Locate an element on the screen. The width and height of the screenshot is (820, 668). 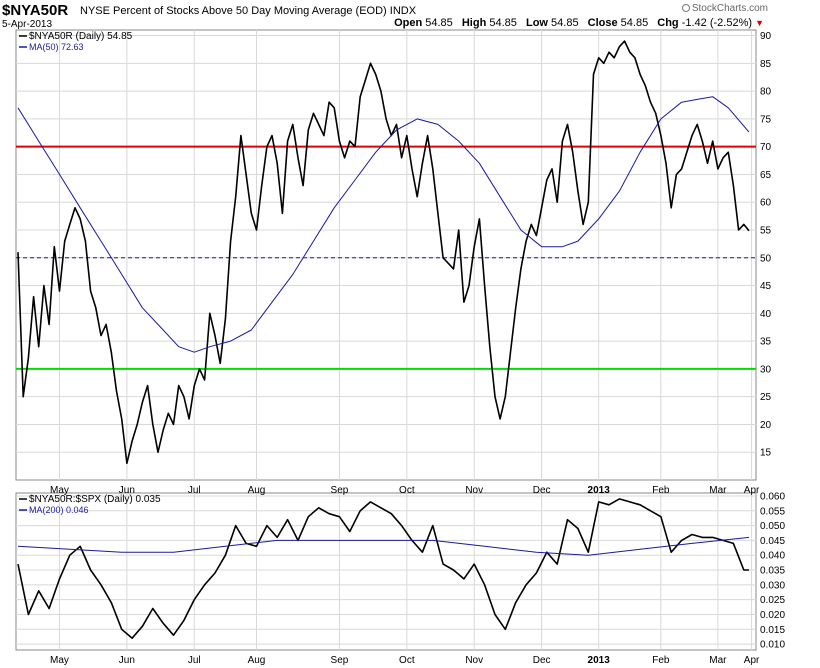
y-tick-label: 25 is located at coordinates (766, 397).